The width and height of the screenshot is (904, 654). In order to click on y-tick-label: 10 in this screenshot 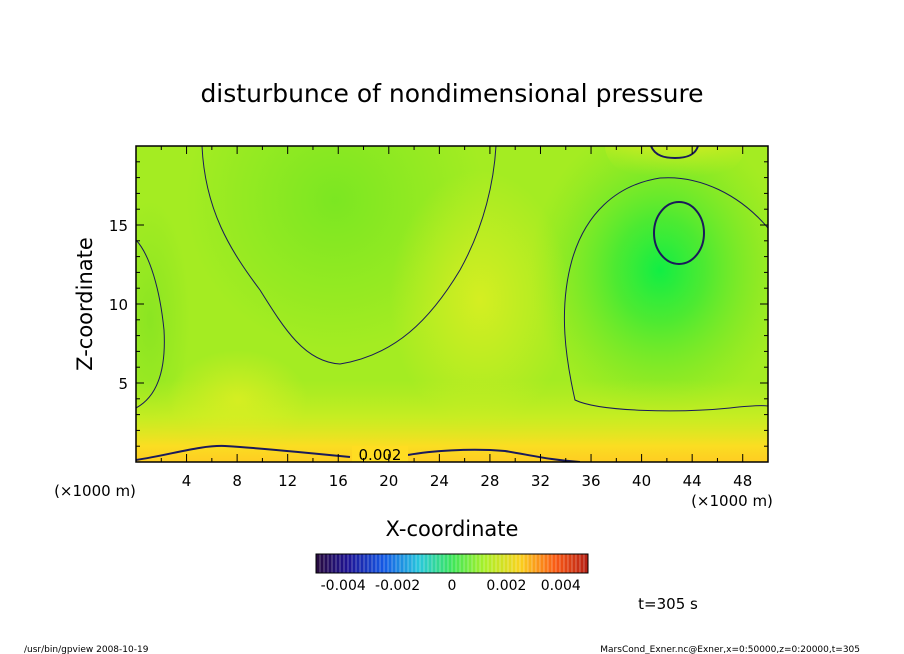, I will do `click(118, 305)`.